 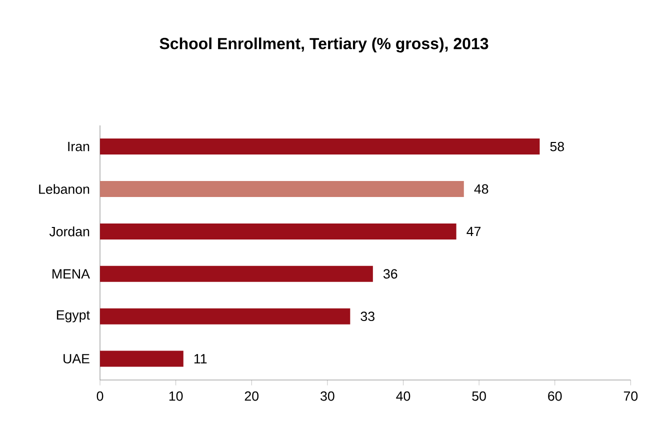 I want to click on data-label: 47, so click(x=473, y=231).